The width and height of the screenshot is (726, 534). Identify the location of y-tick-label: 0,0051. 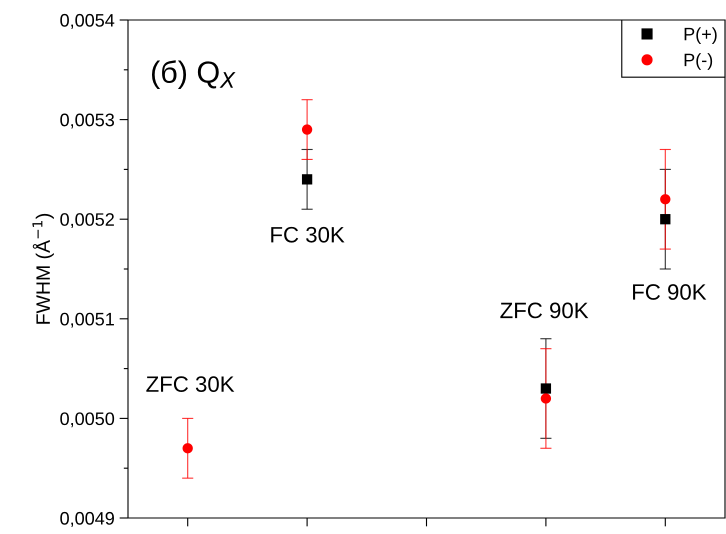
(87, 320).